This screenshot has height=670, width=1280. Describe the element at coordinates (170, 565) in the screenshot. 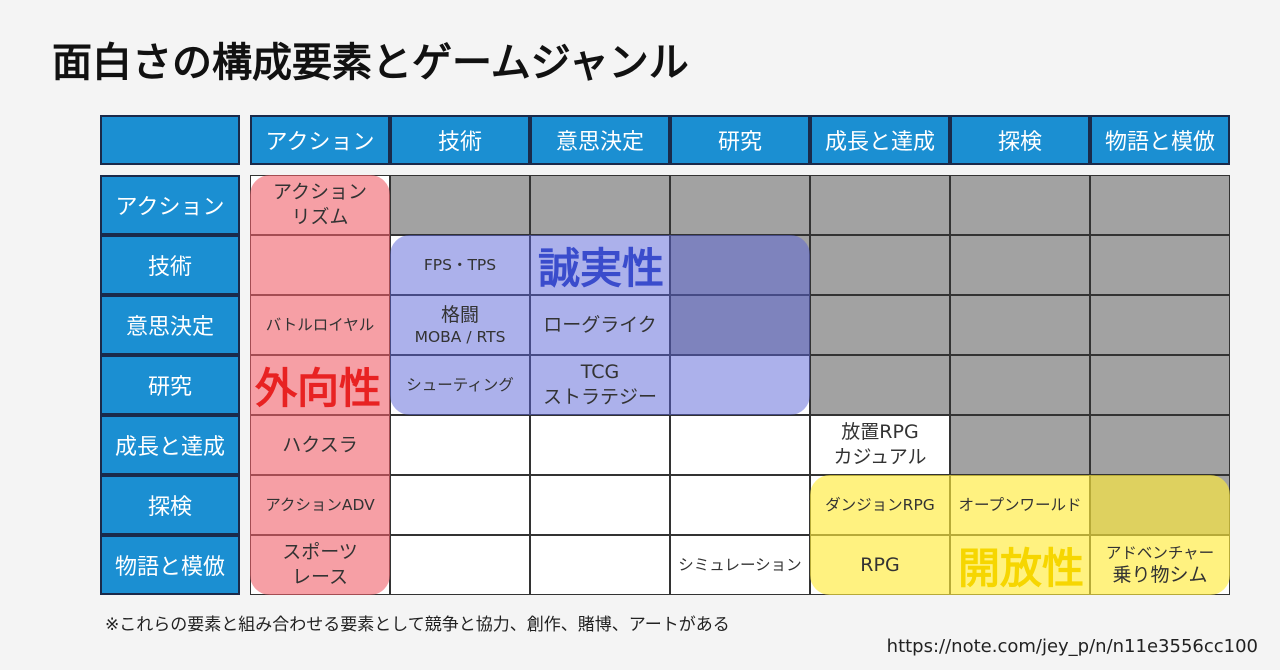

I see `row-header: 物語と模倣` at that location.